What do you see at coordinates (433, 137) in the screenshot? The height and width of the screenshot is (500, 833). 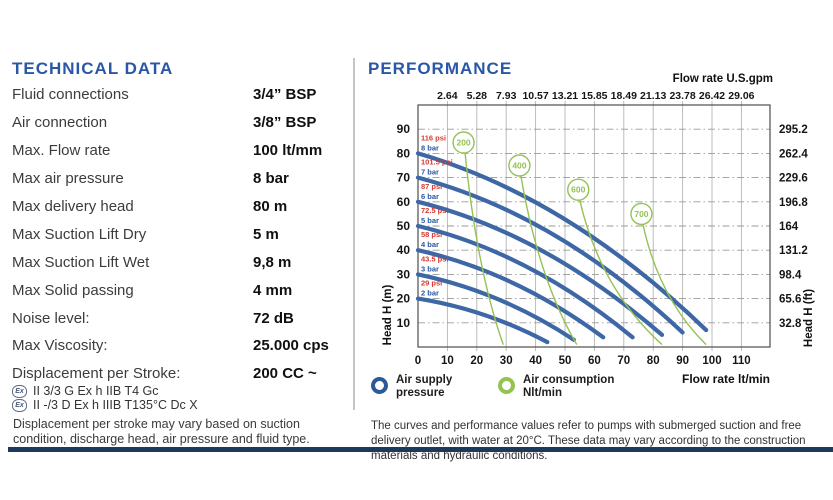 I see `psi-label: 116 psi` at bounding box center [433, 137].